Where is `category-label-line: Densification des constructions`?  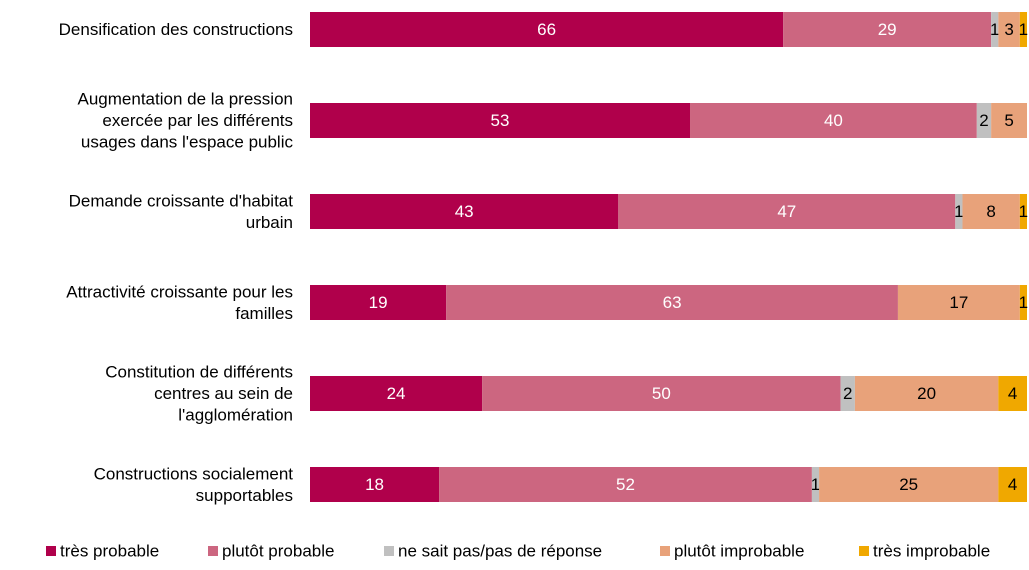
category-label-line: Densification des constructions is located at coordinates (176, 29).